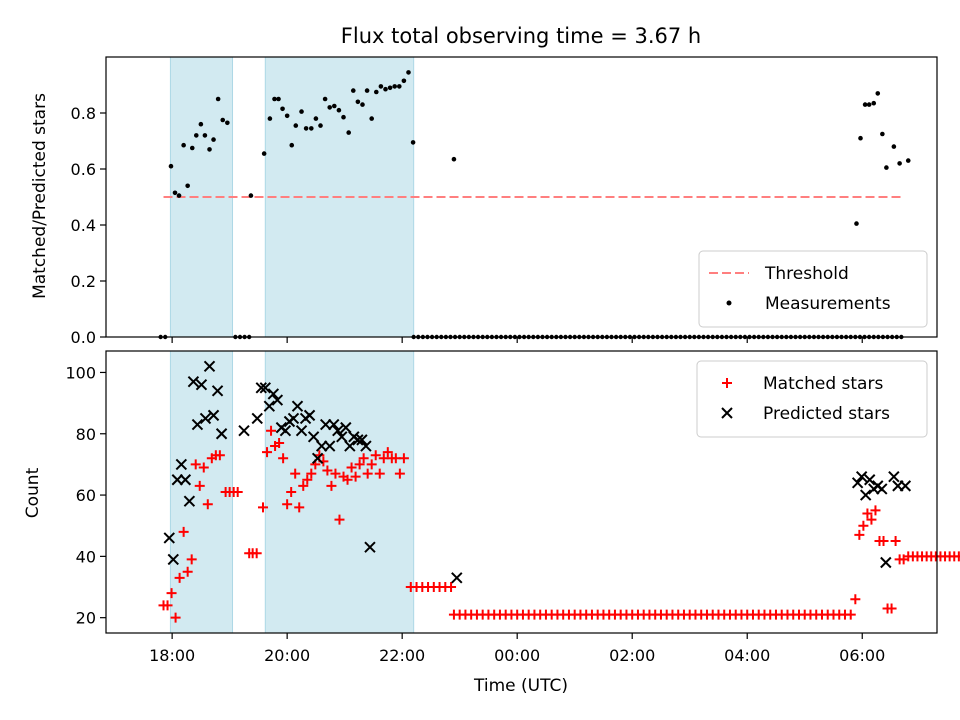 Image resolution: width=960 pixels, height=720 pixels. What do you see at coordinates (823, 384) in the screenshot?
I see `legend-label: Matched stars` at bounding box center [823, 384].